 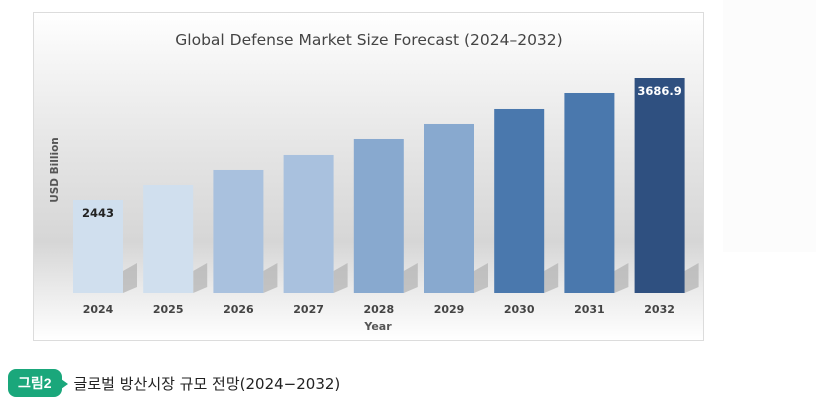 I want to click on x-tick-label: 2032, so click(x=659, y=309).